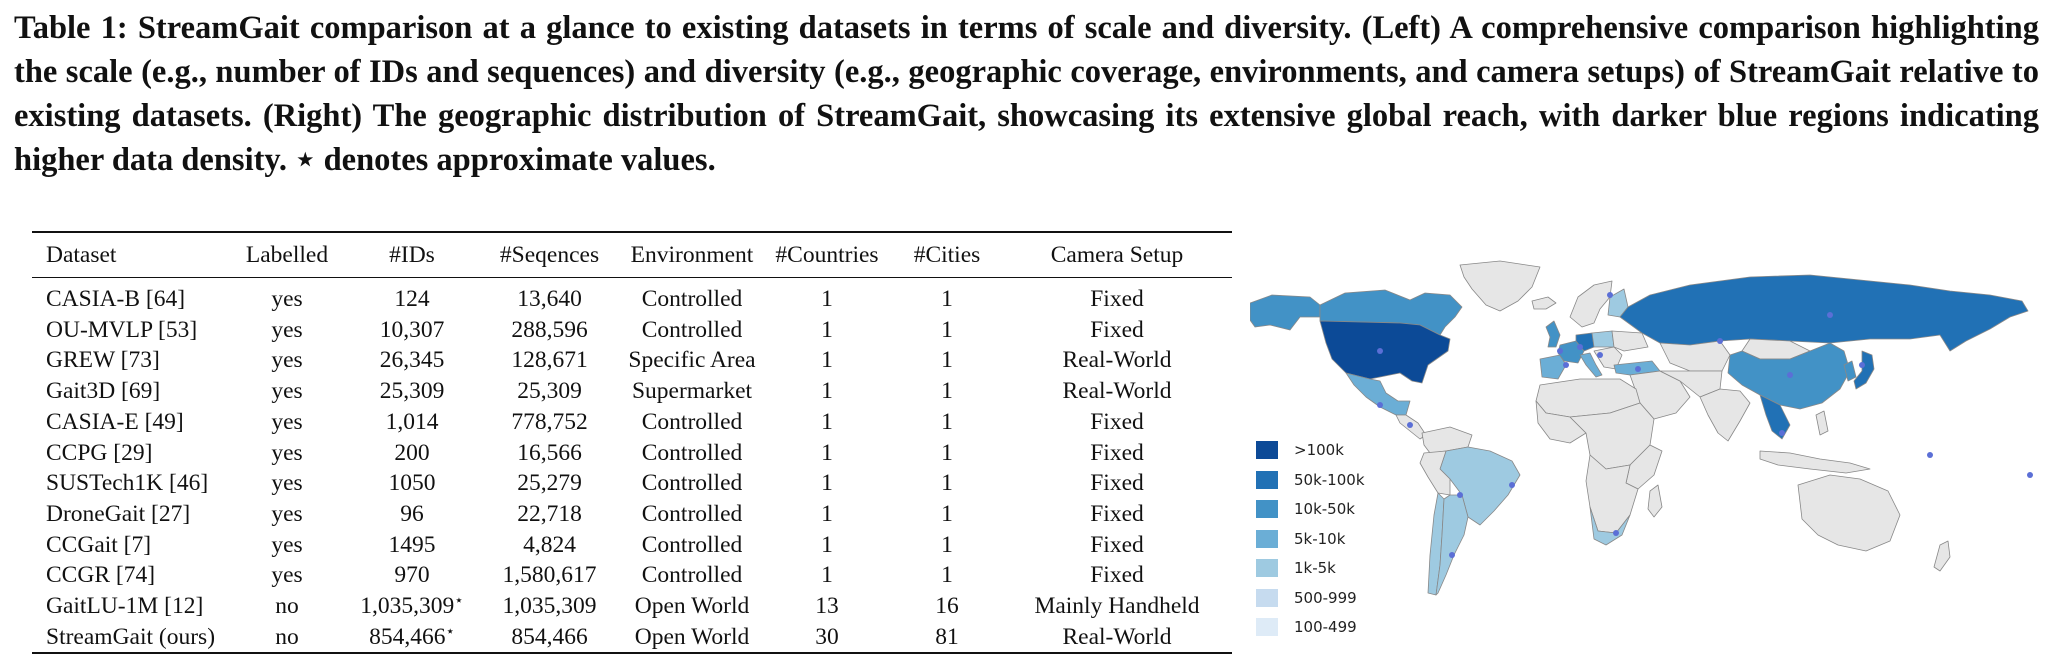 This screenshot has width=2049, height=671. Describe the element at coordinates (549, 299) in the screenshot. I see `cell-text: 13,640` at that location.